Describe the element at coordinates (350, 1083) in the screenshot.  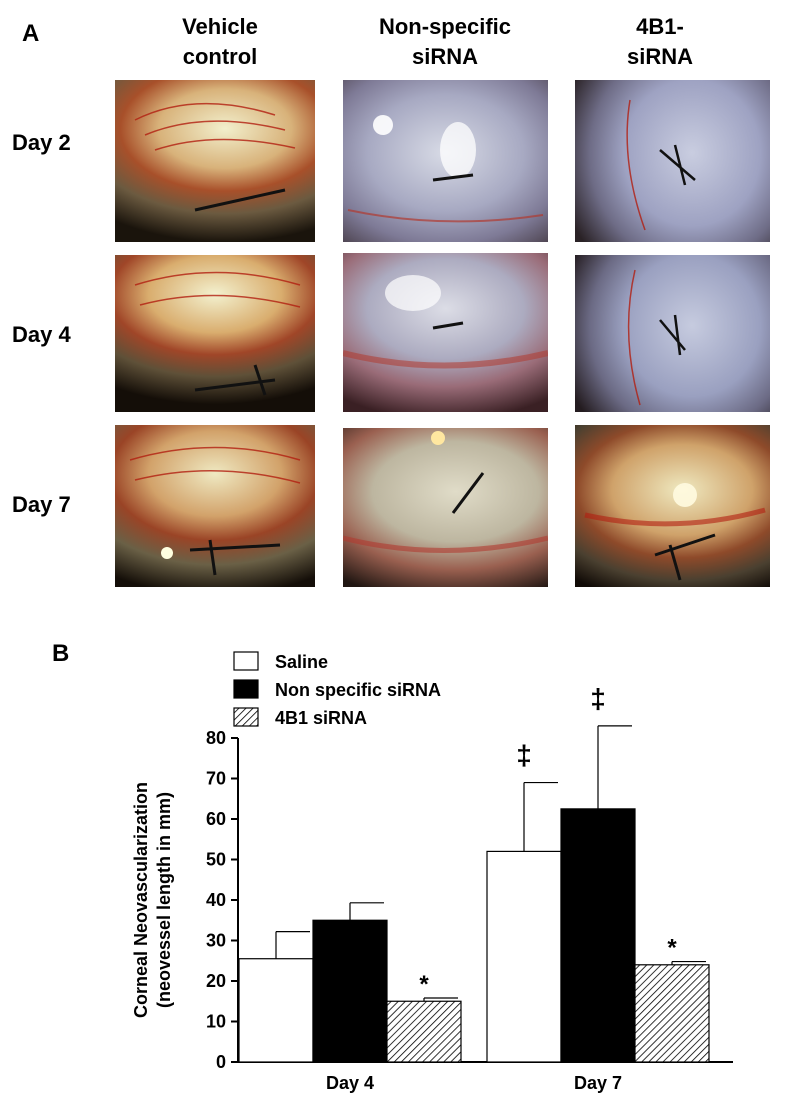
I see `x-tick-label: Day 4` at that location.